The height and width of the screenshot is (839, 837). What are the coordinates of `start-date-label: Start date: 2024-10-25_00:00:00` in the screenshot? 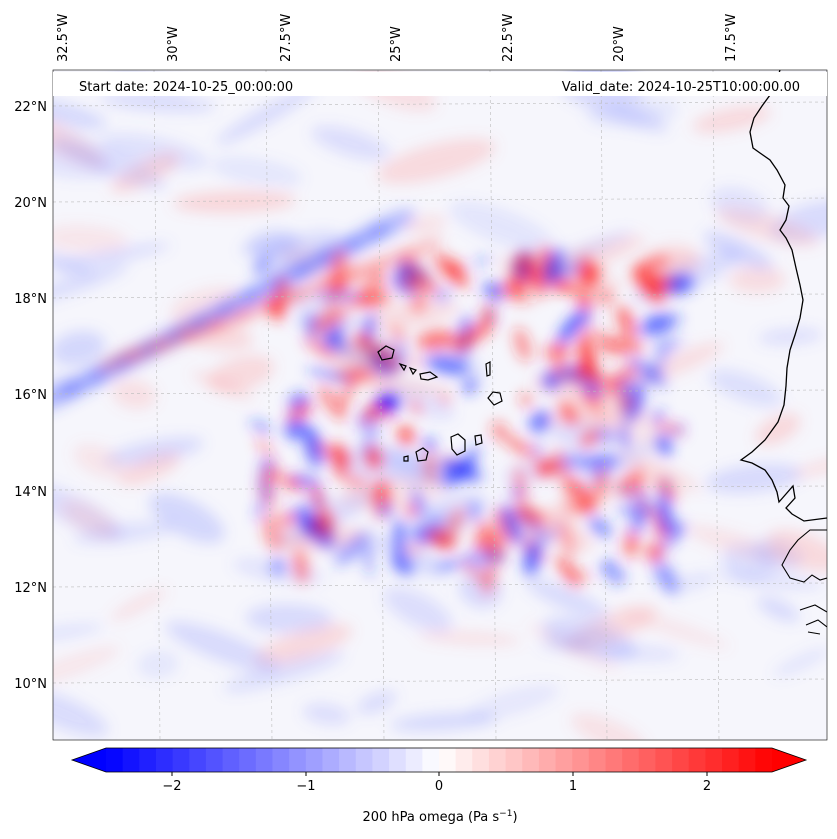 It's located at (186, 87).